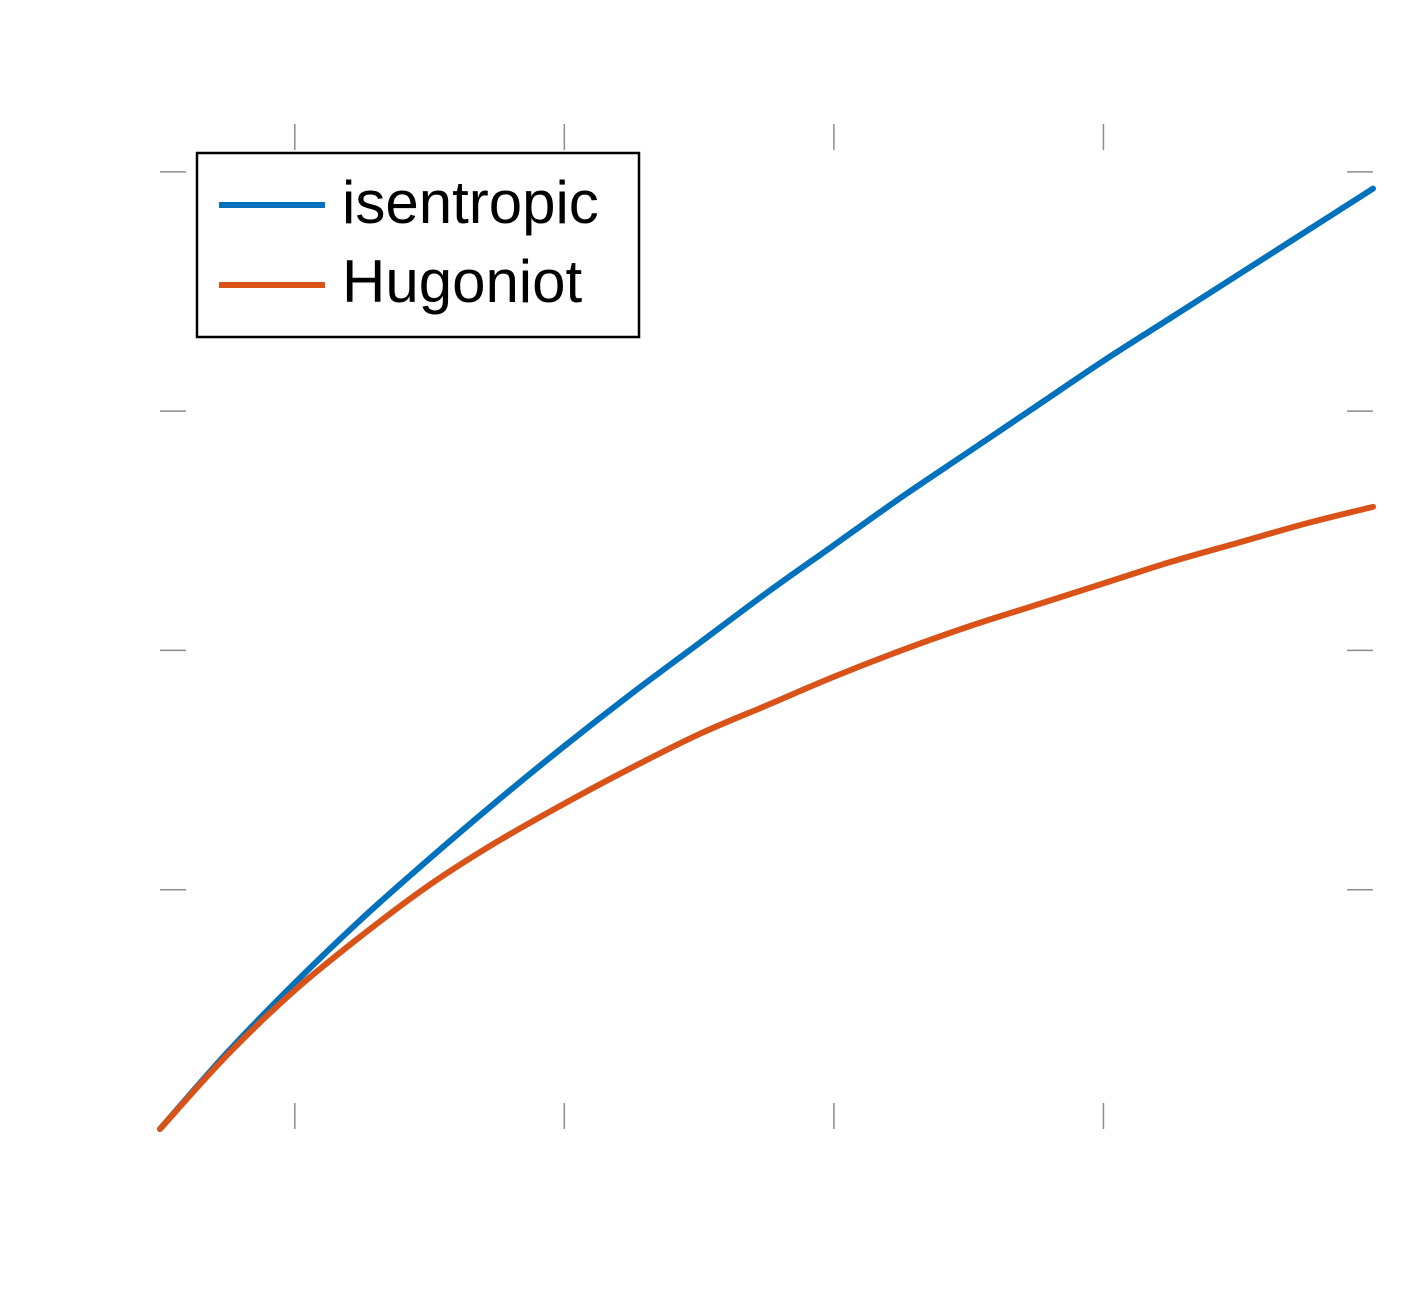 This screenshot has width=1408, height=1314. Describe the element at coordinates (462, 281) in the screenshot. I see `legend-label-hugoniot: Hugoniot` at that location.